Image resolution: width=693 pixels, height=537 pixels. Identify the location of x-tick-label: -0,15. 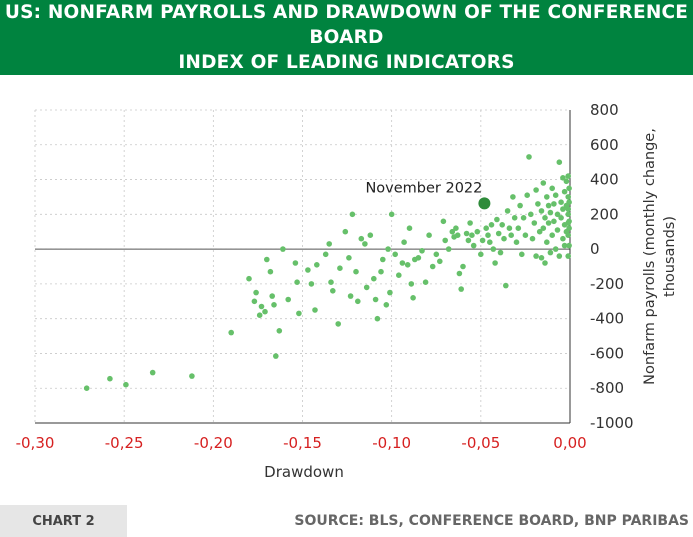
(302, 443).